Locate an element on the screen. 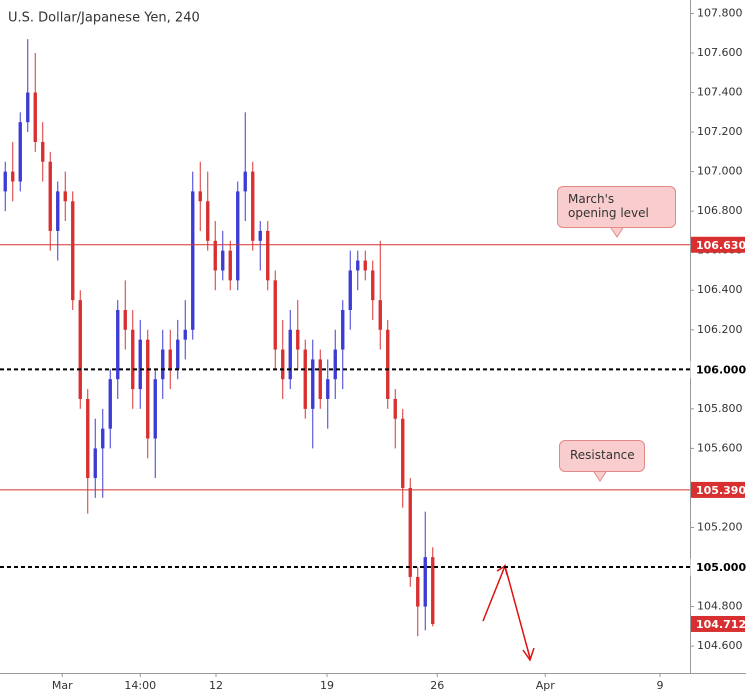 This screenshot has width=746, height=700. price-label: 106.000 is located at coordinates (721, 369).